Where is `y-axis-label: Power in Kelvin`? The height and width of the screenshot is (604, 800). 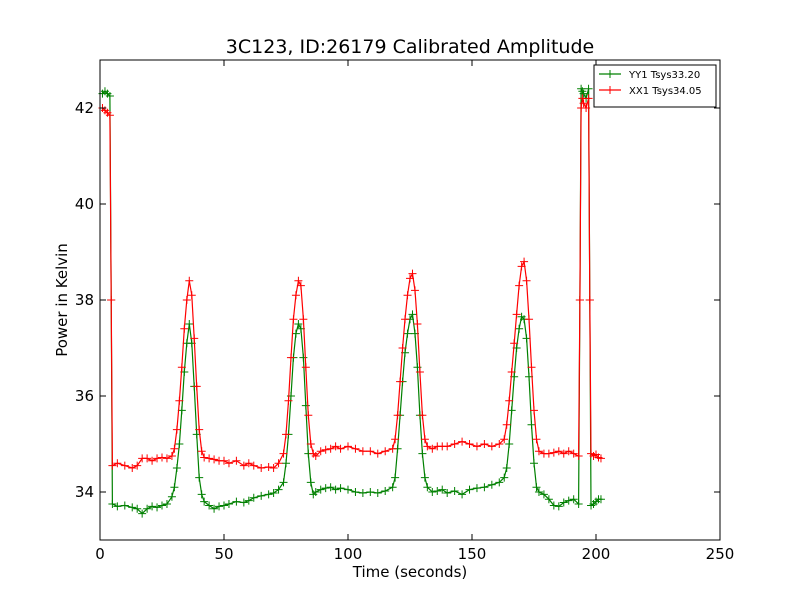 y-axis-label: Power in Kelvin is located at coordinates (62, 300).